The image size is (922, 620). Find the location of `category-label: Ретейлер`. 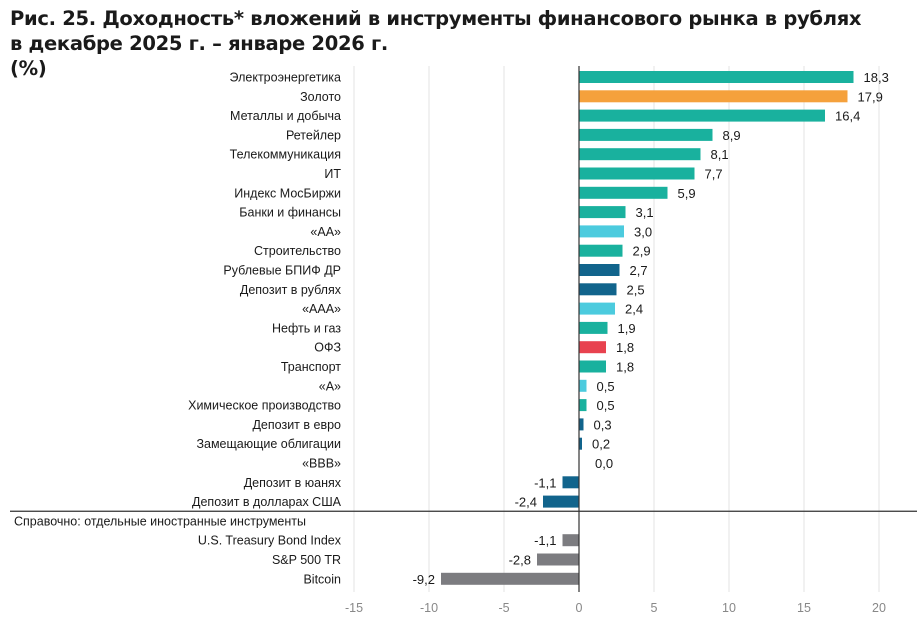

category-label: Ретейлер is located at coordinates (313, 135).